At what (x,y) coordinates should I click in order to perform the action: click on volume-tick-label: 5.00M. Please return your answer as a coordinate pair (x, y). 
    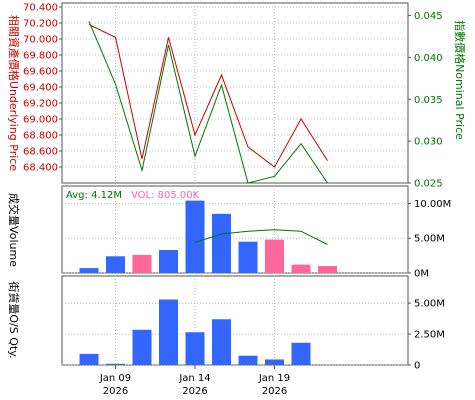
    Looking at the image, I should click on (429, 239).